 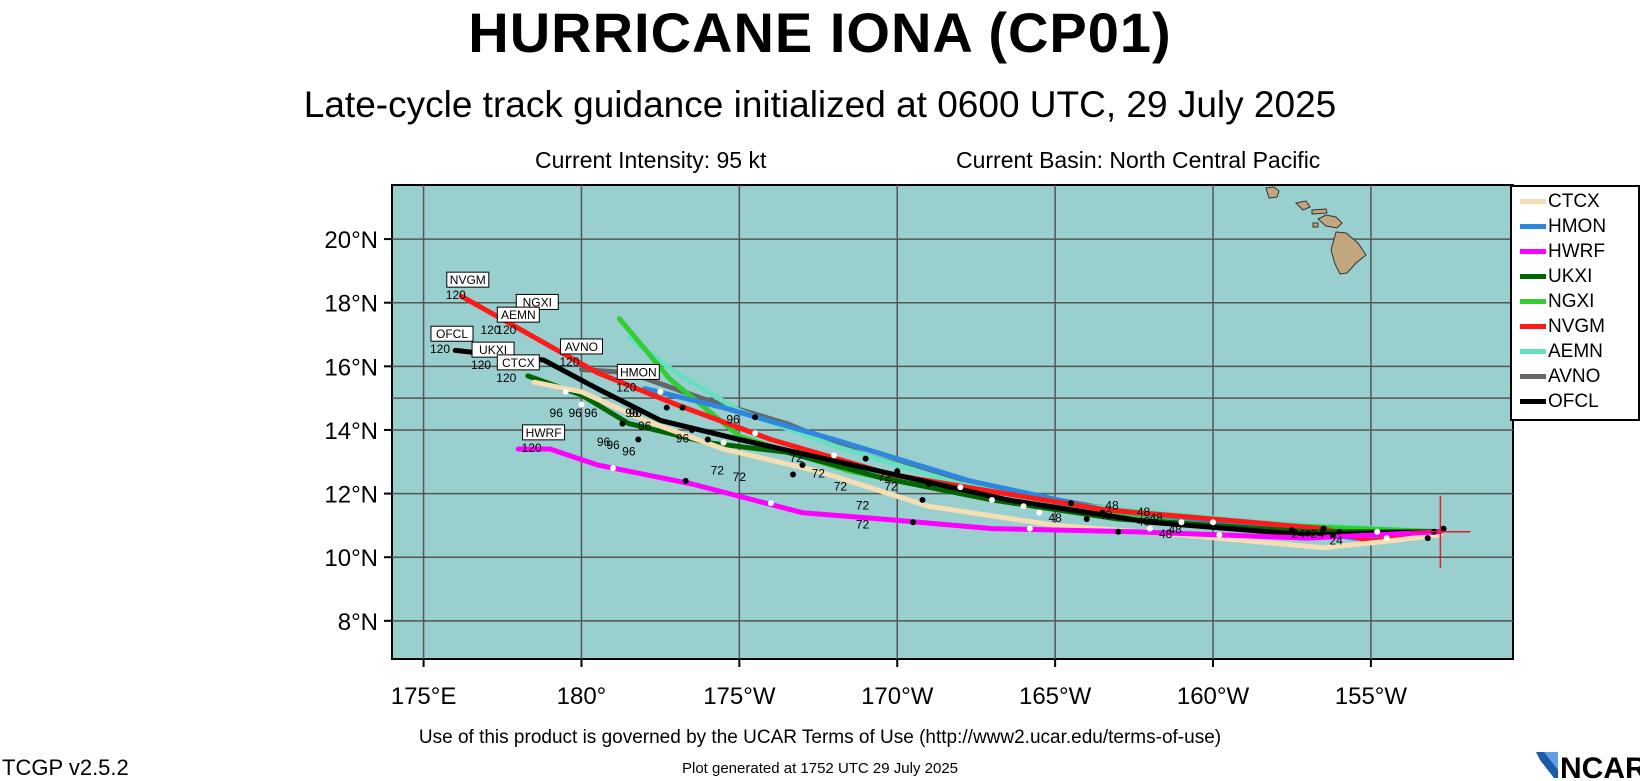 I want to click on model-label-nvgm: NVGM, so click(x=468, y=280).